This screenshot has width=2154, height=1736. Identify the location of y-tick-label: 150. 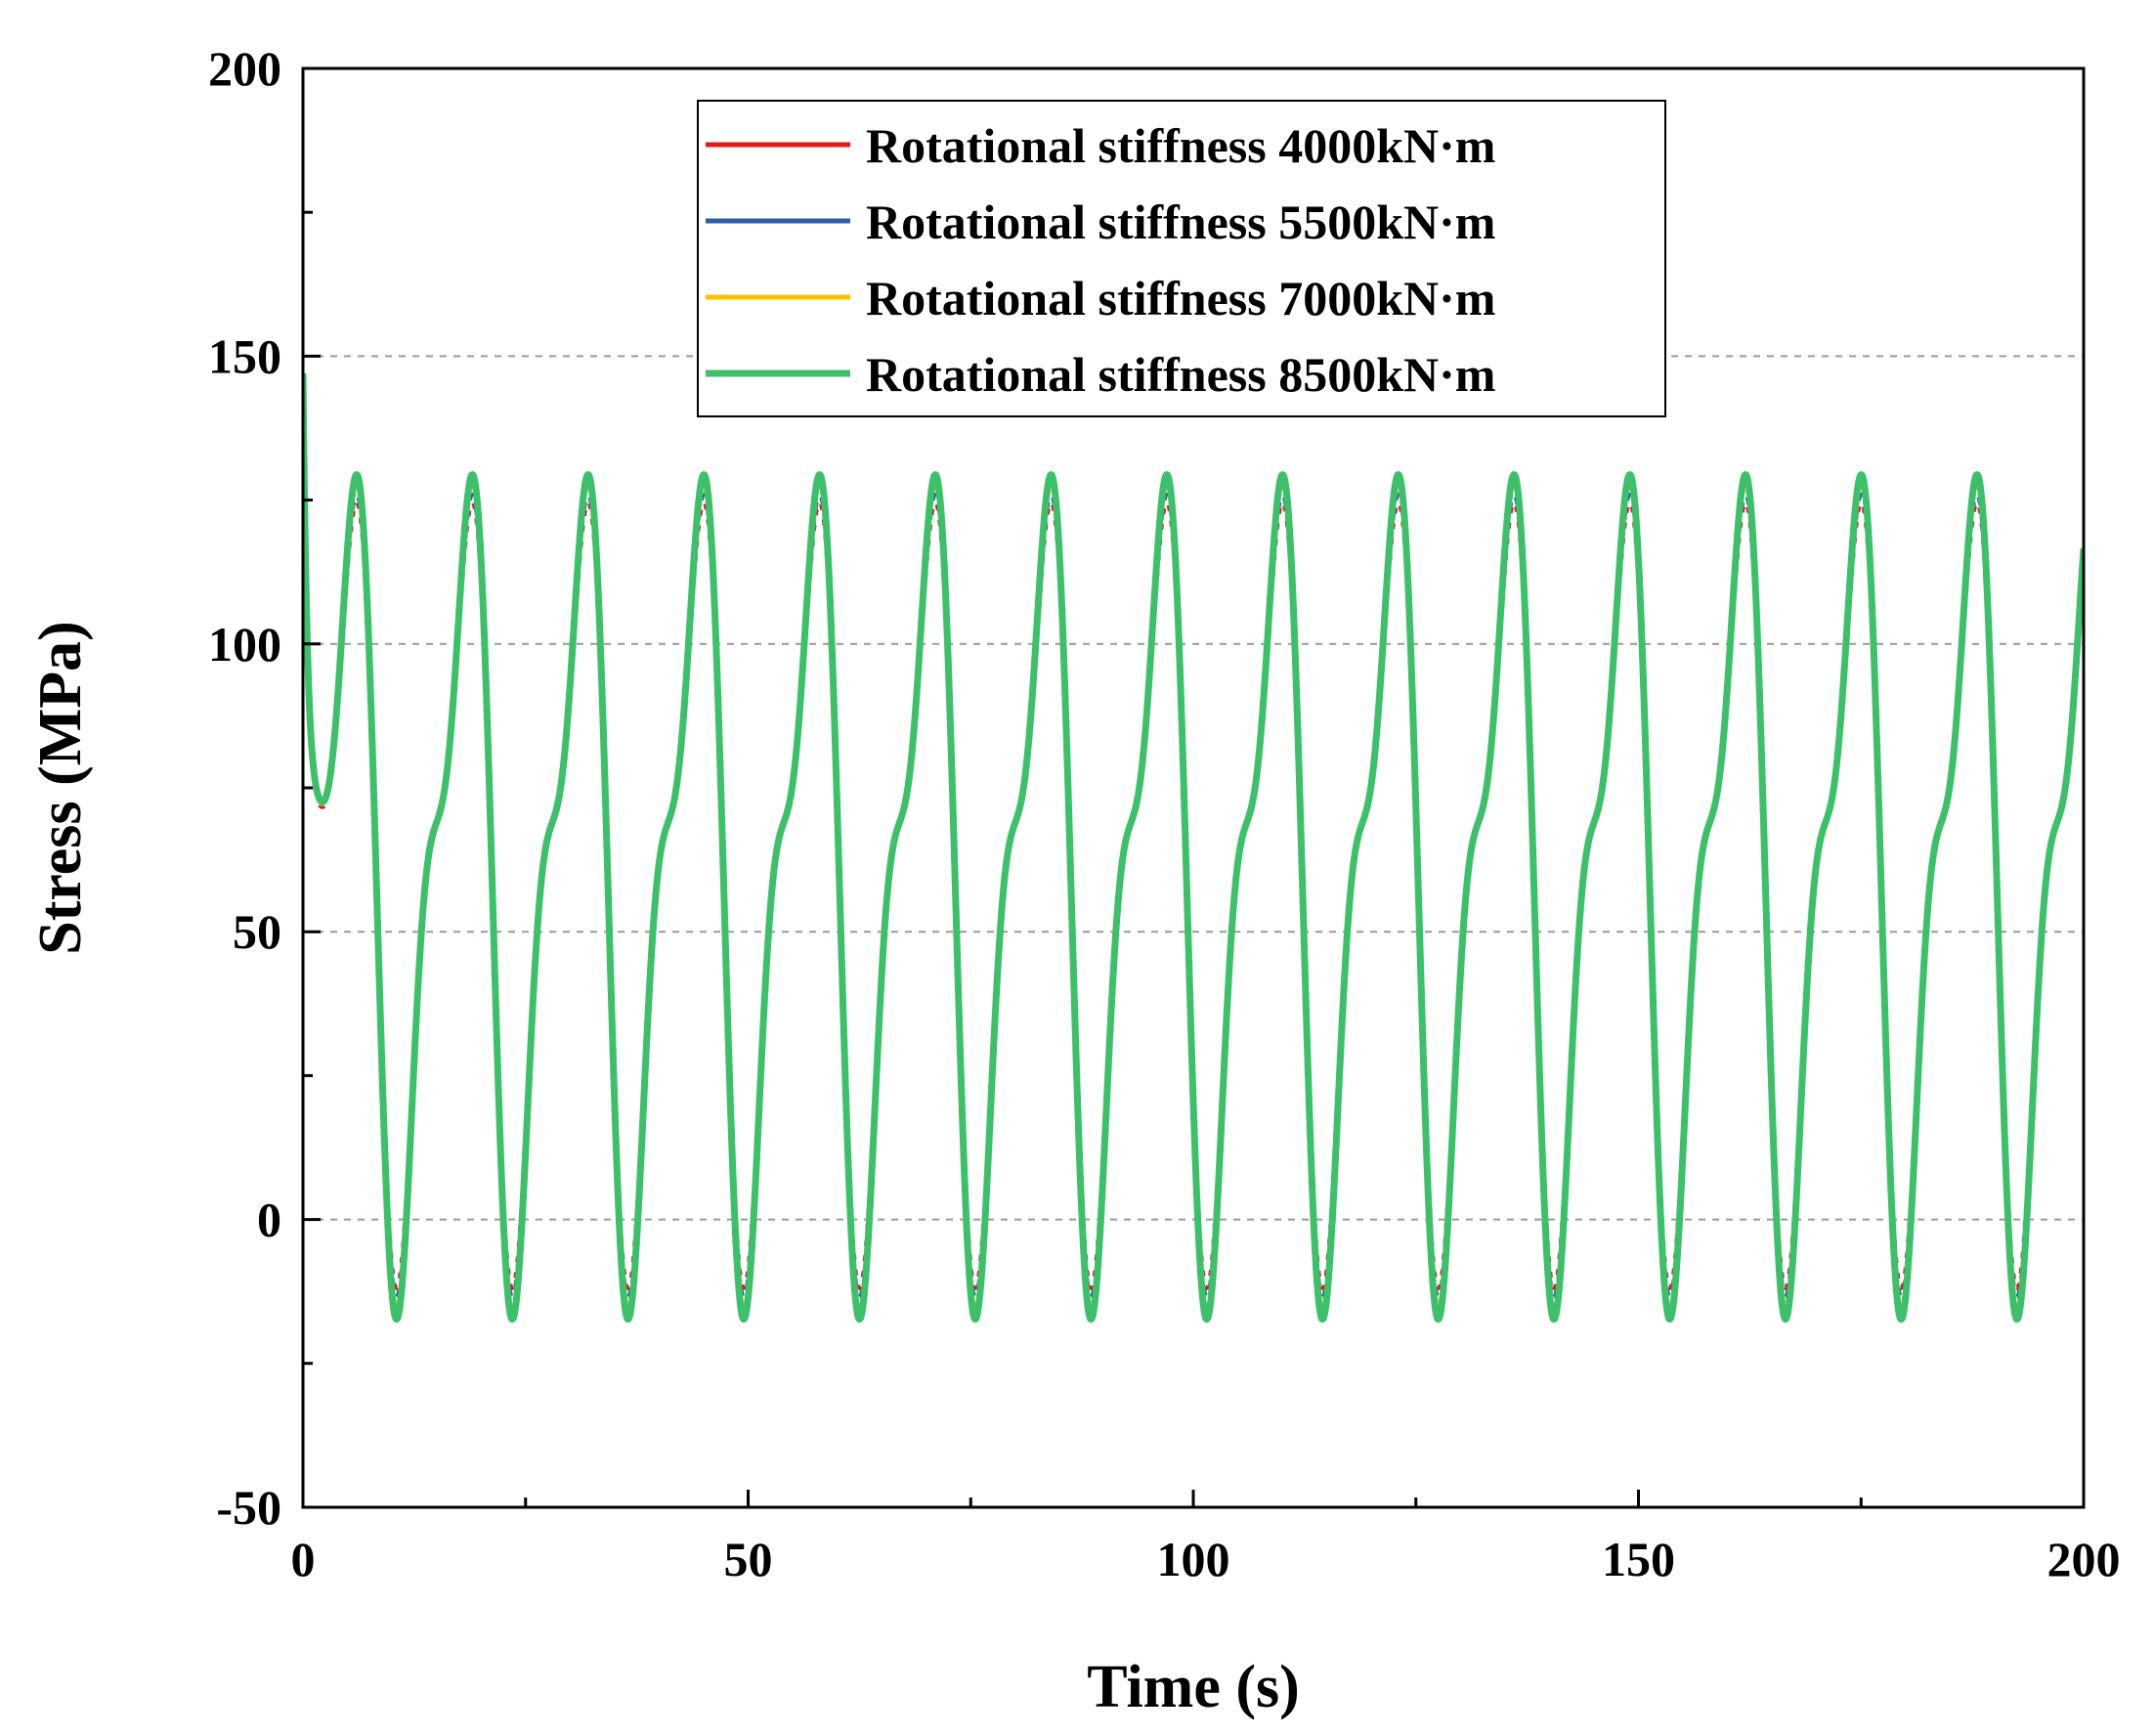
(244, 355).